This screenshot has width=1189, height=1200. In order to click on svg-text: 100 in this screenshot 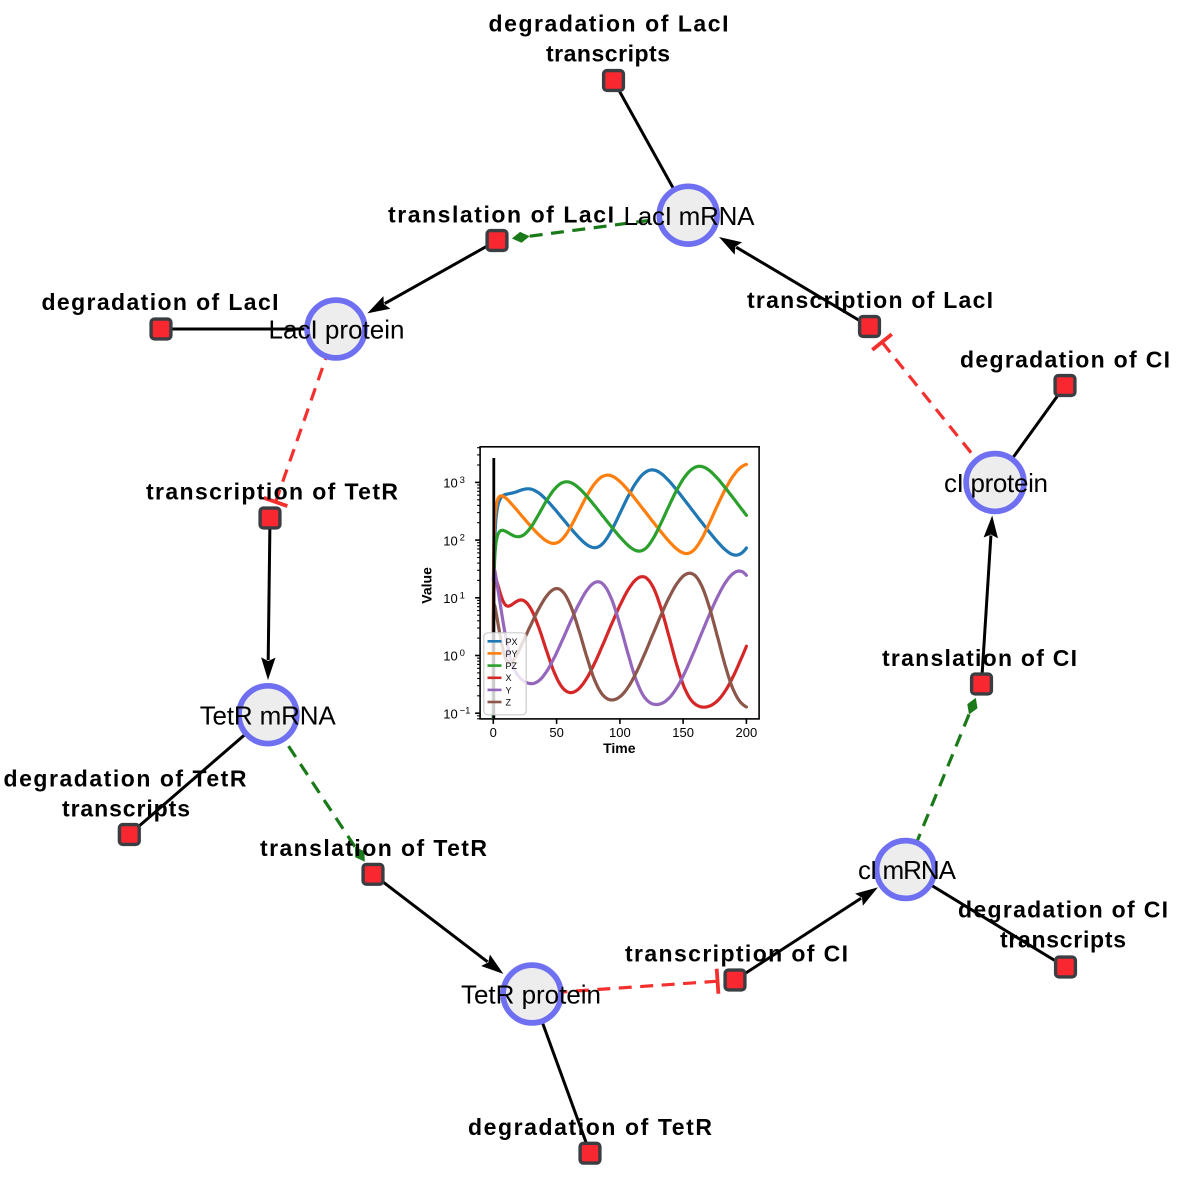, I will do `click(620, 732)`.